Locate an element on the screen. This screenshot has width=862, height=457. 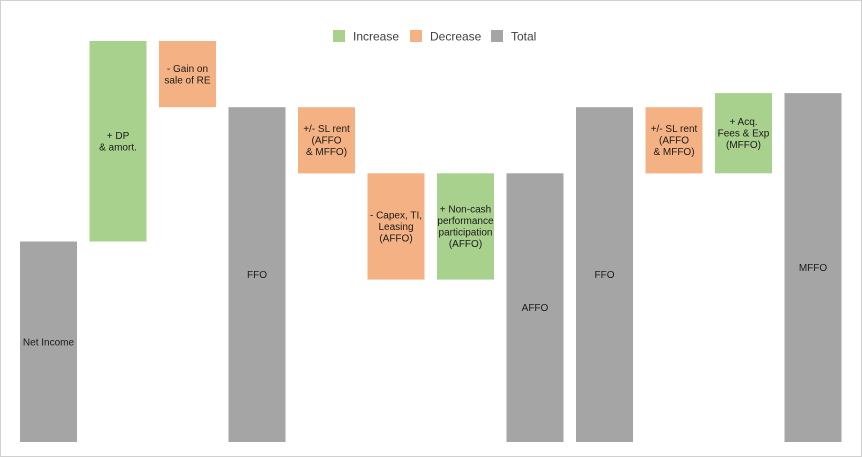
bar-3-decrease is located at coordinates (187, 74).